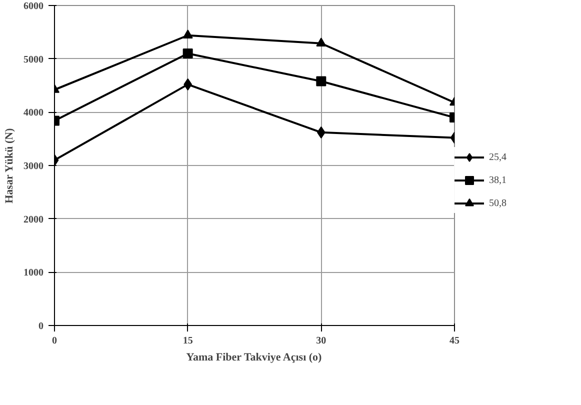 This screenshot has width=581, height=405. Describe the element at coordinates (455, 341) in the screenshot. I see `x-tick-label: 45` at that location.